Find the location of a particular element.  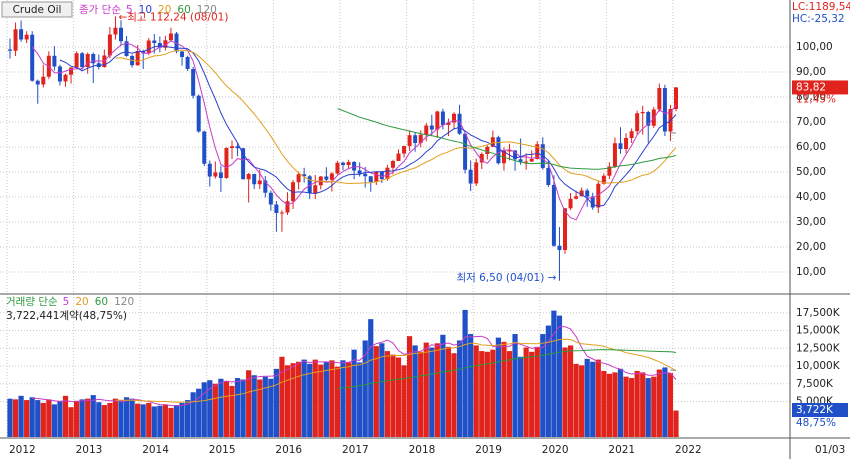

y-tick-label: 12,500K is located at coordinates (818, 348).